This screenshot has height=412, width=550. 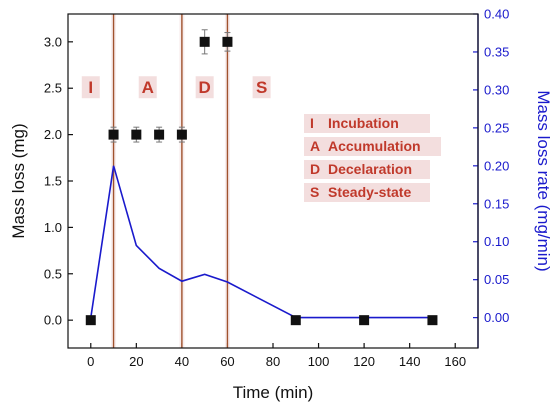 I want to click on stage-label-letter: A, so click(x=148, y=87).